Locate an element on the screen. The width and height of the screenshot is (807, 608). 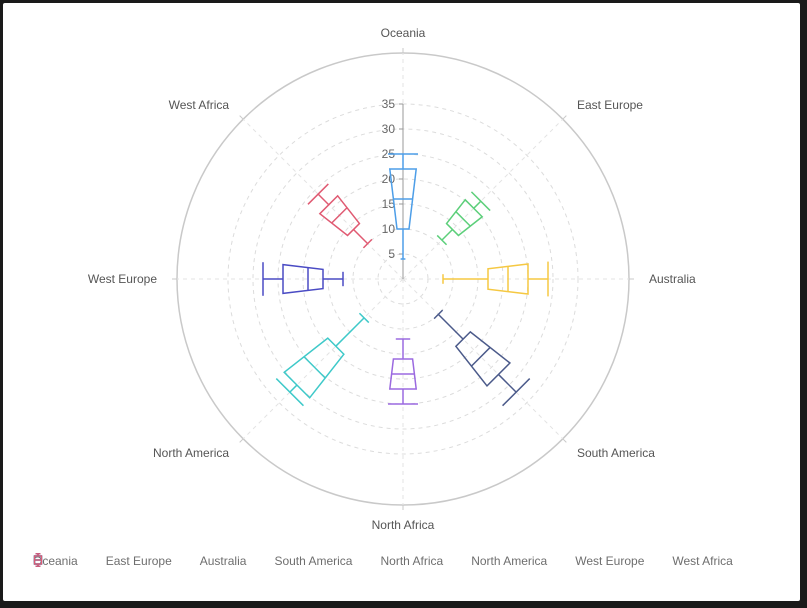
legend-label: North Africa is located at coordinates (412, 561).